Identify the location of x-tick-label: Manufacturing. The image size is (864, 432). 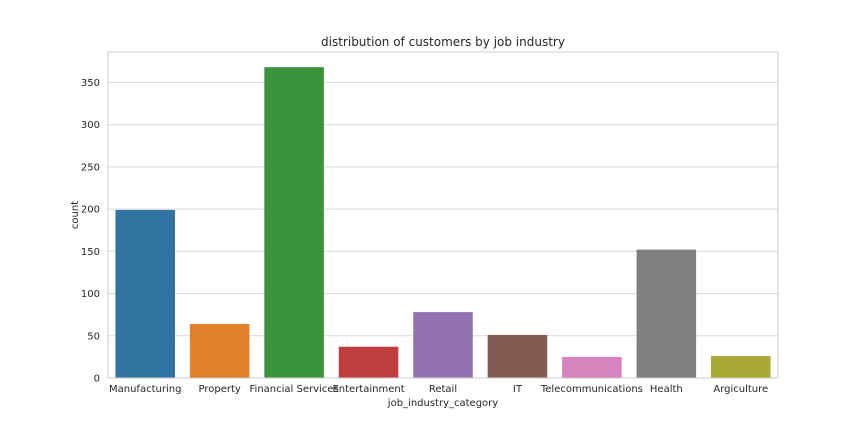
(145, 389).